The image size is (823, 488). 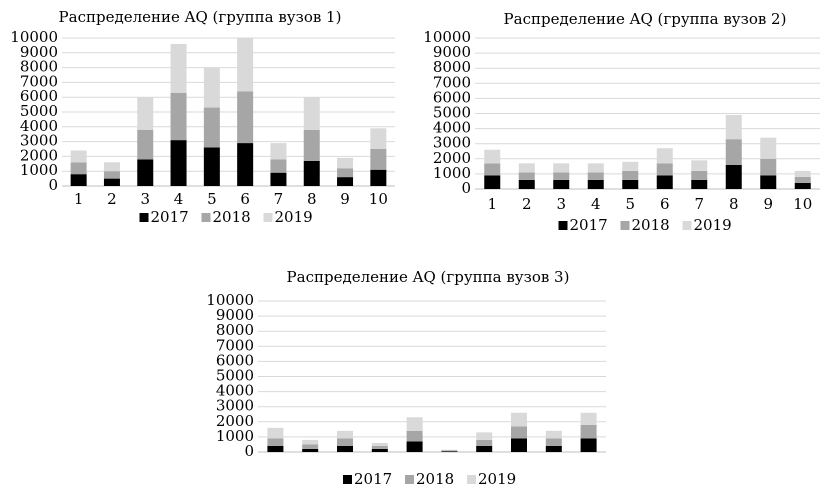 I want to click on y-tick-label: 9000, so click(x=39, y=52).